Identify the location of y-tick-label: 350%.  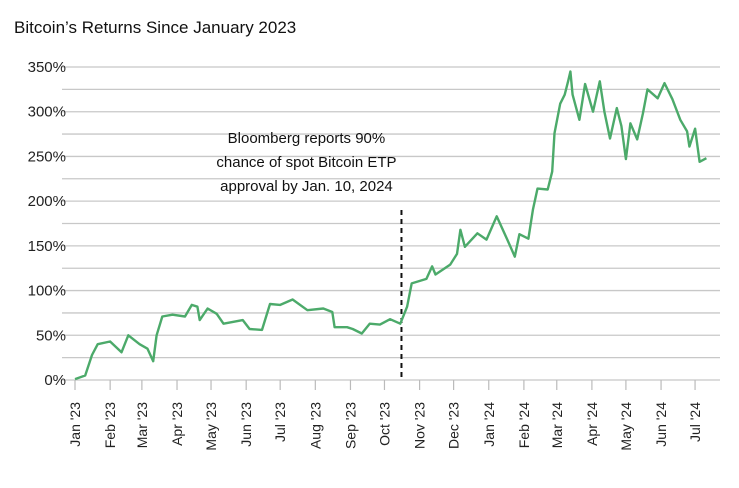
(47, 67).